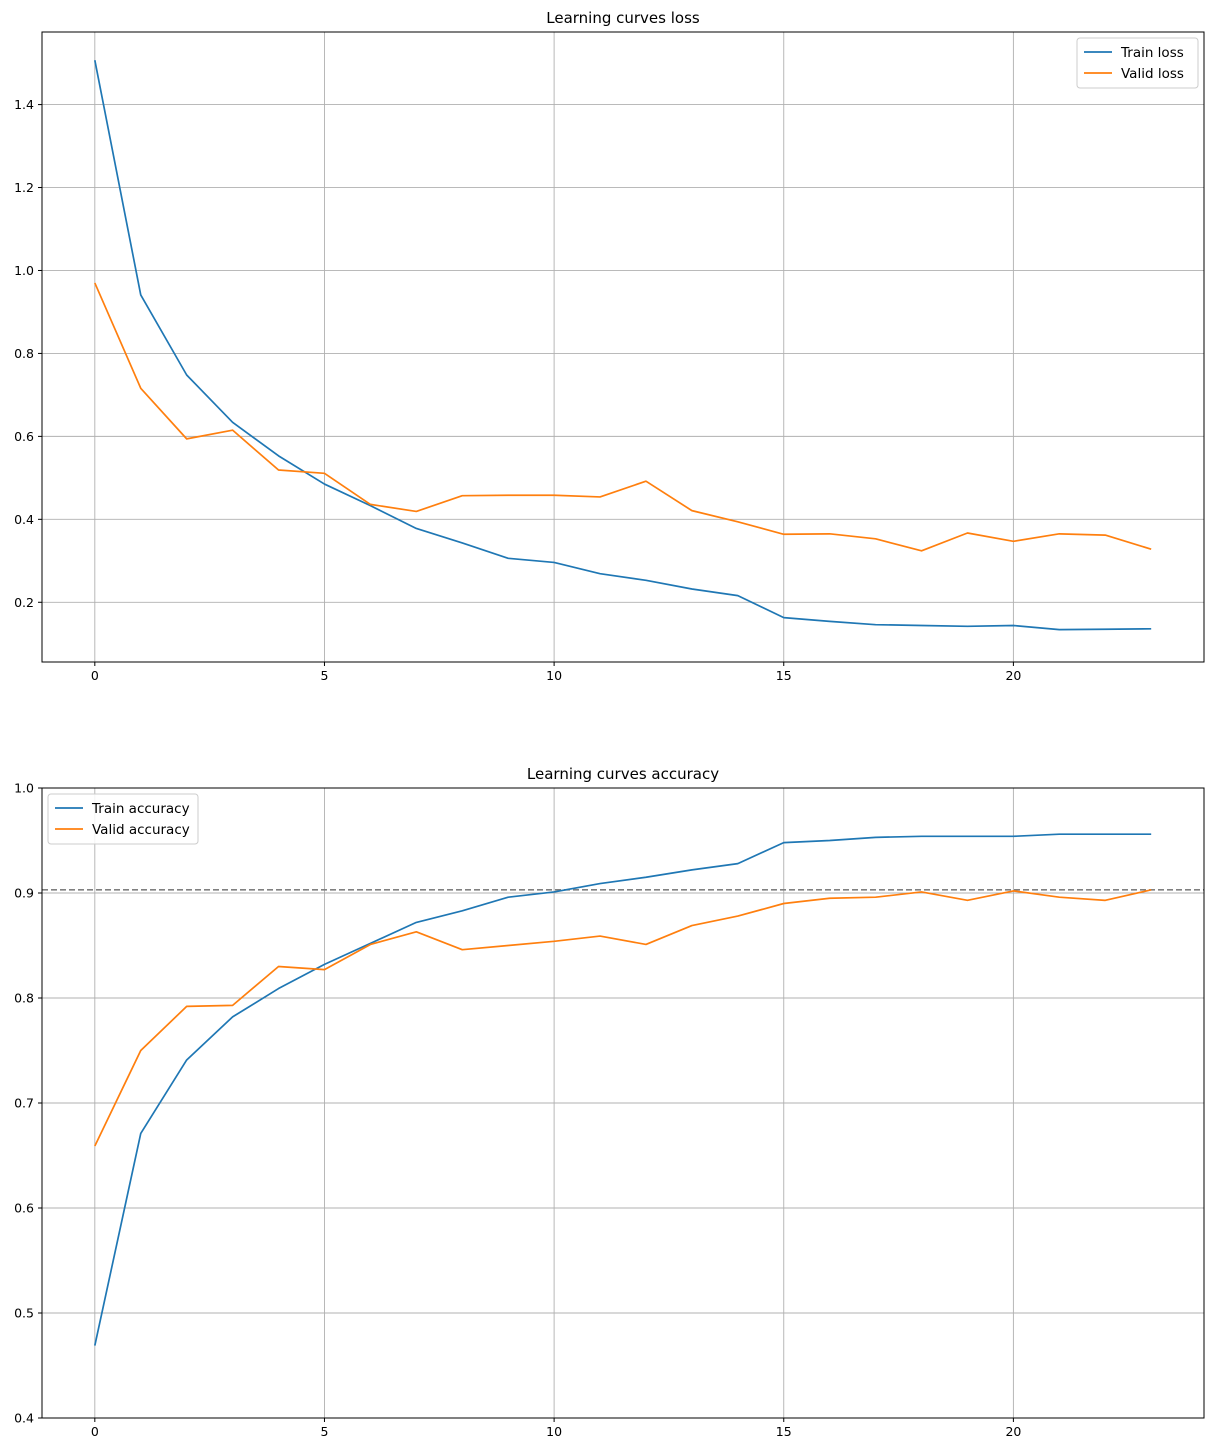 Image resolution: width=1214 pixels, height=1452 pixels. I want to click on chart-title: Learning curves loss, so click(623, 18).